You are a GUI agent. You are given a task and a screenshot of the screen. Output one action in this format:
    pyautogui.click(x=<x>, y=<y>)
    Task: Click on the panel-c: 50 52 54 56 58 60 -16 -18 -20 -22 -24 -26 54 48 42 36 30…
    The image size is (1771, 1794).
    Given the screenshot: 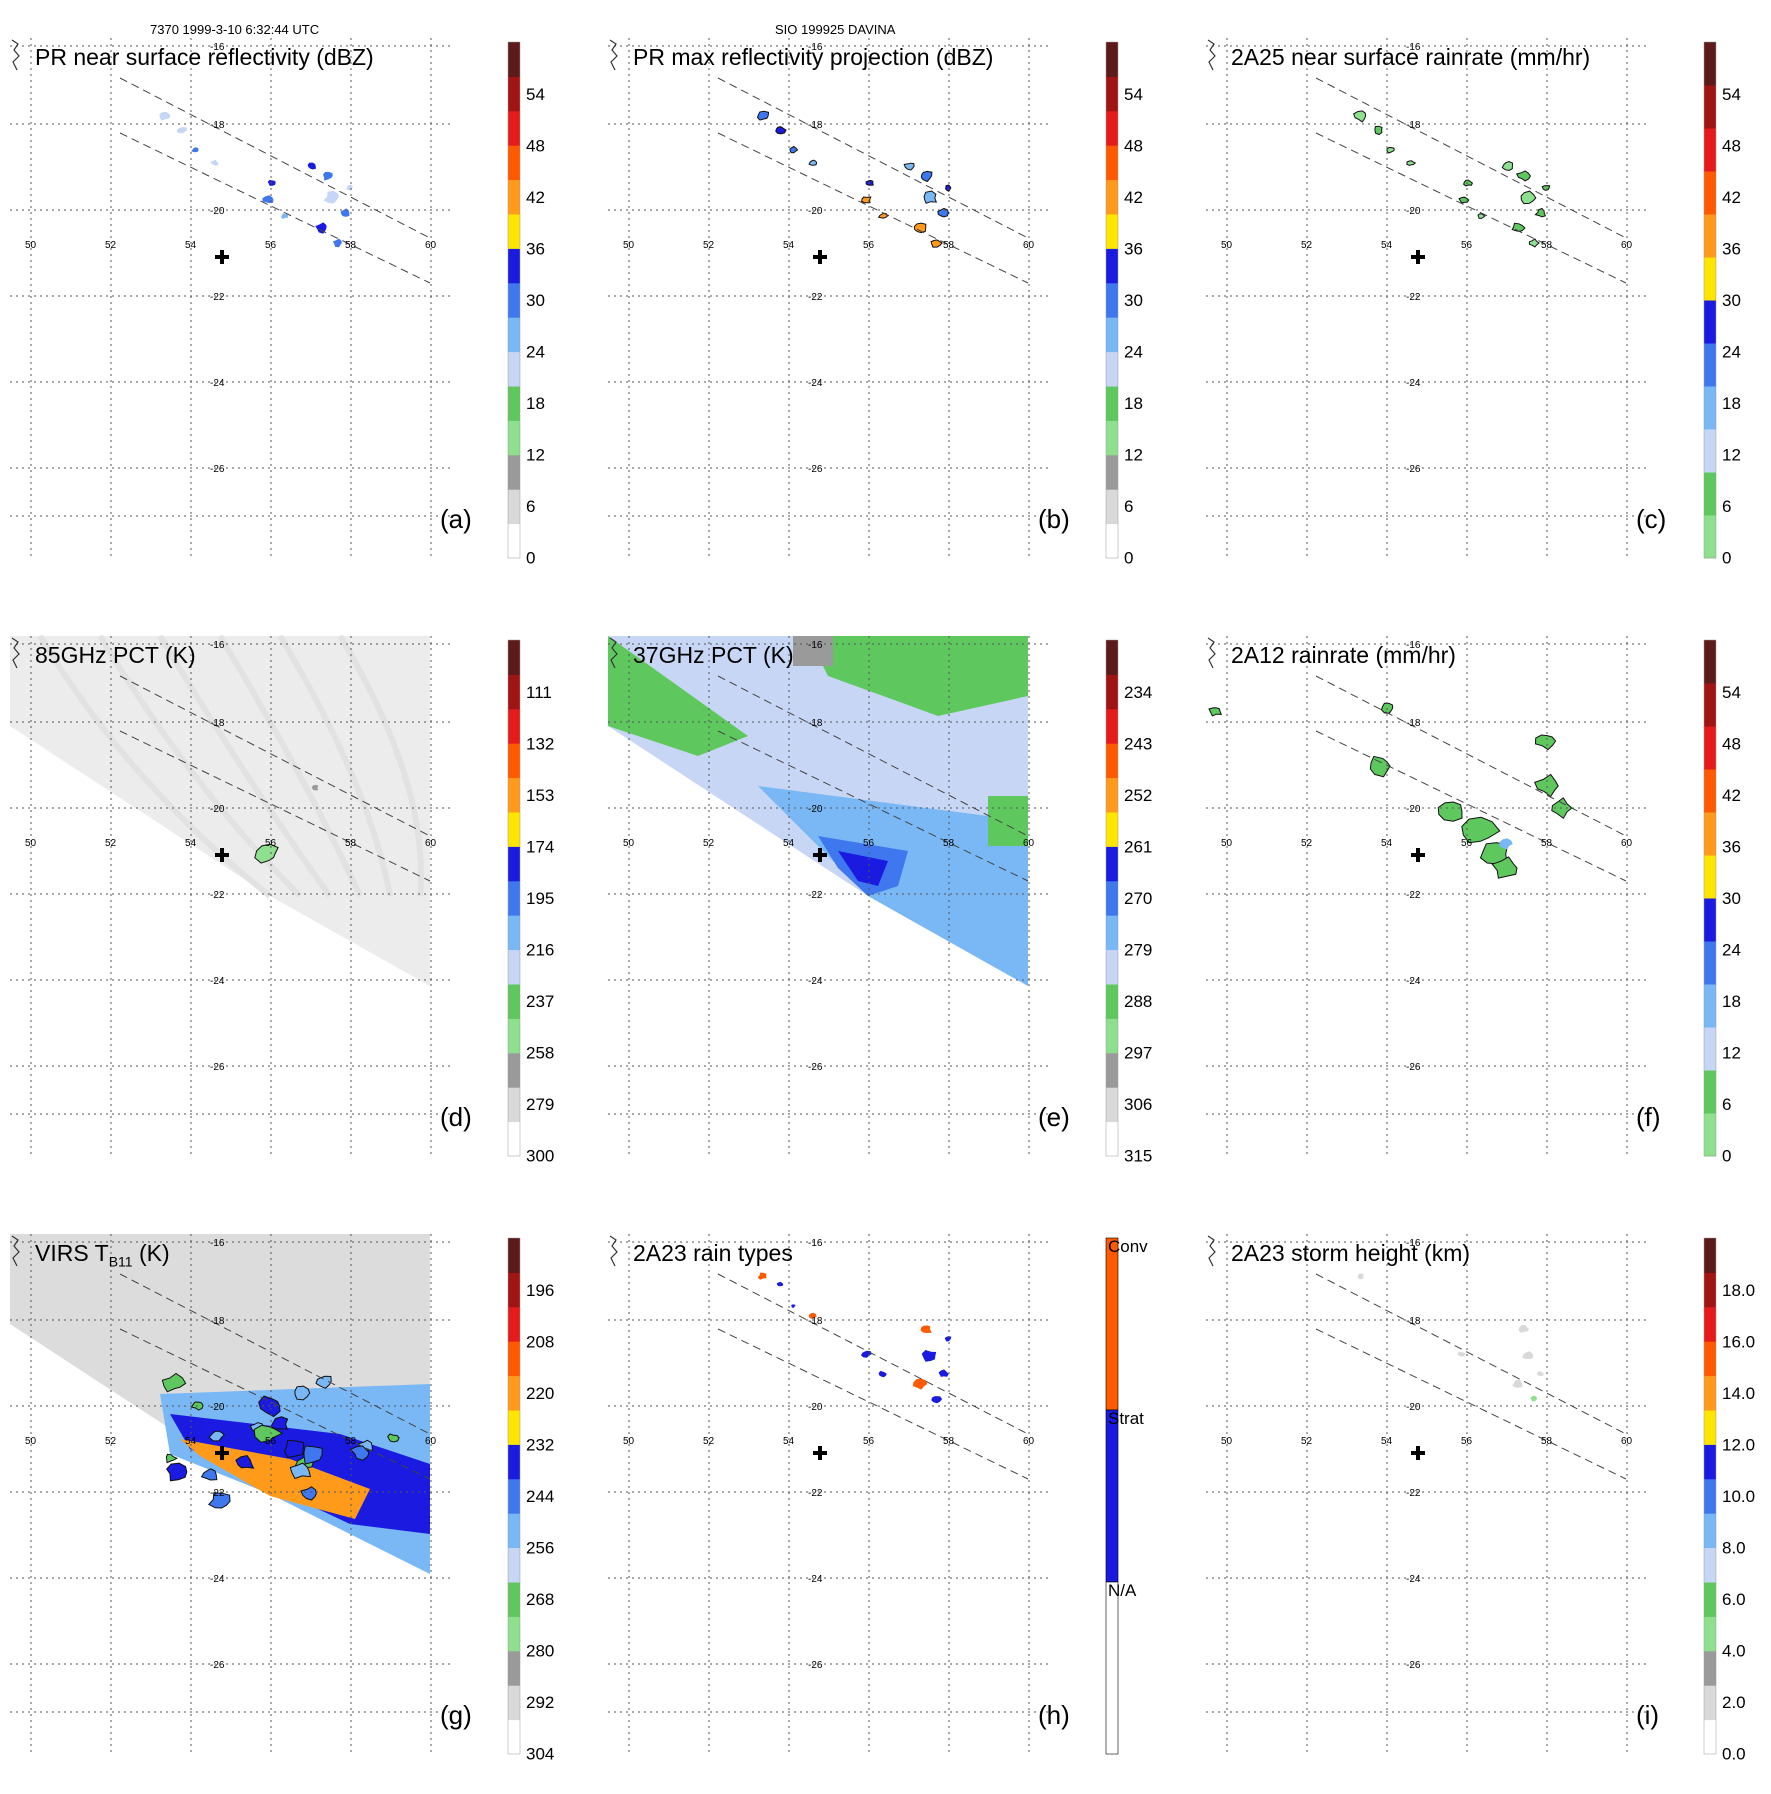 What is the action you would take?
    pyautogui.click(x=1488, y=318)
    